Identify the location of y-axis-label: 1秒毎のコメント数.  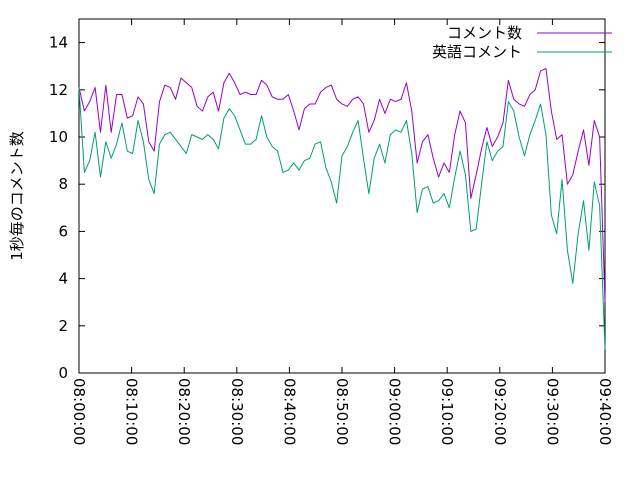
(17, 196).